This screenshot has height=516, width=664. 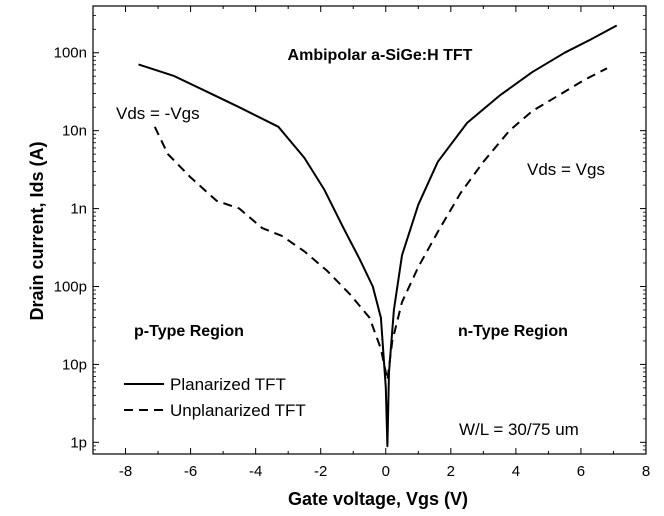 I want to click on x-tick-label: 6, so click(x=581, y=471).